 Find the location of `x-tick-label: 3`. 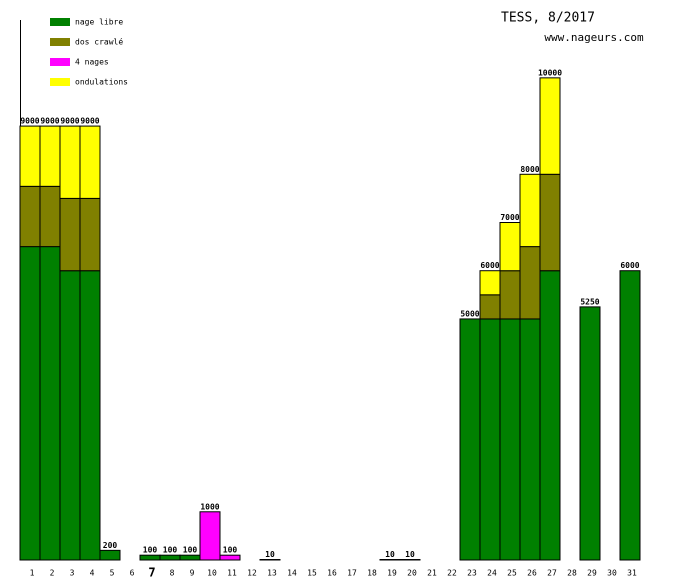

x-tick-label: 3 is located at coordinates (72, 573).